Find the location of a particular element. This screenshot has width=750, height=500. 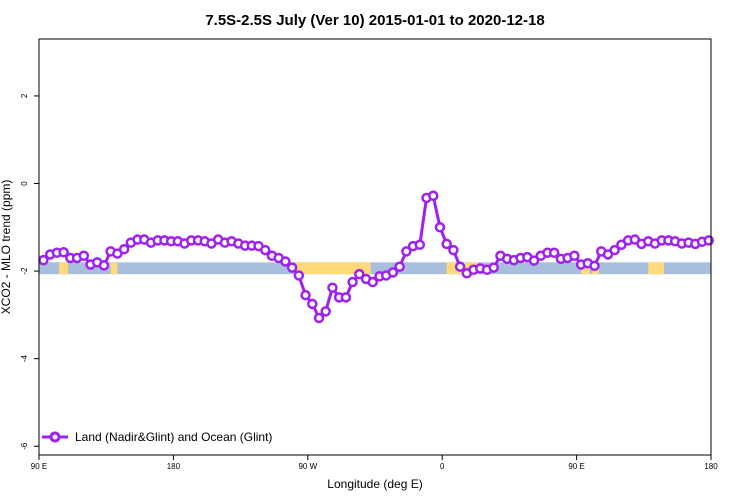

legend-marker is located at coordinates (55, 437).